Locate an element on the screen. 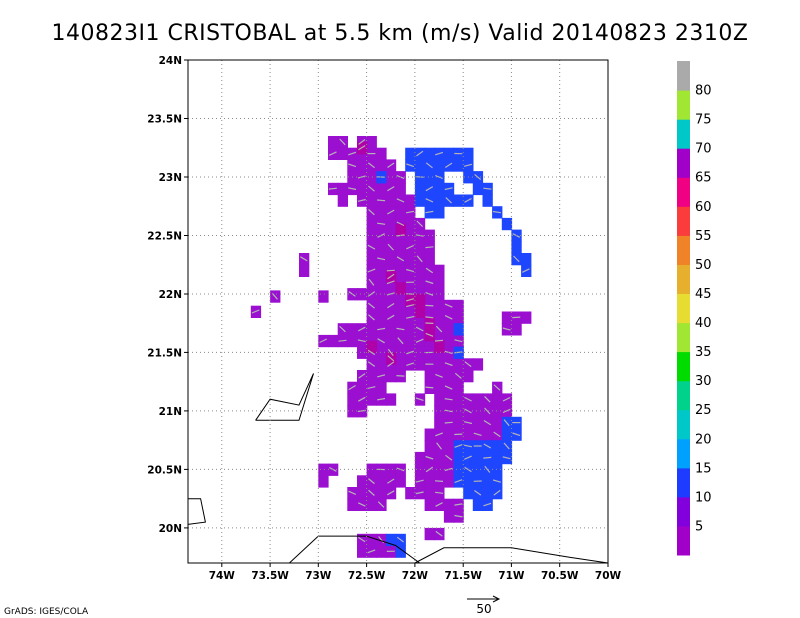  y-tick-label: 22N is located at coordinates (170, 295).